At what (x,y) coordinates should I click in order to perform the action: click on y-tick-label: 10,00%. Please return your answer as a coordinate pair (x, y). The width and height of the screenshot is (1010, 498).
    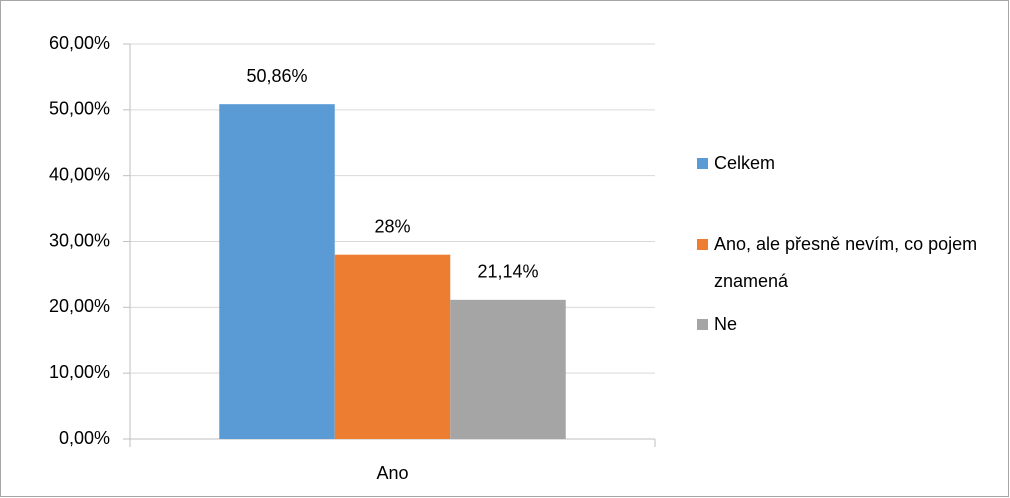
    Looking at the image, I should click on (79, 372).